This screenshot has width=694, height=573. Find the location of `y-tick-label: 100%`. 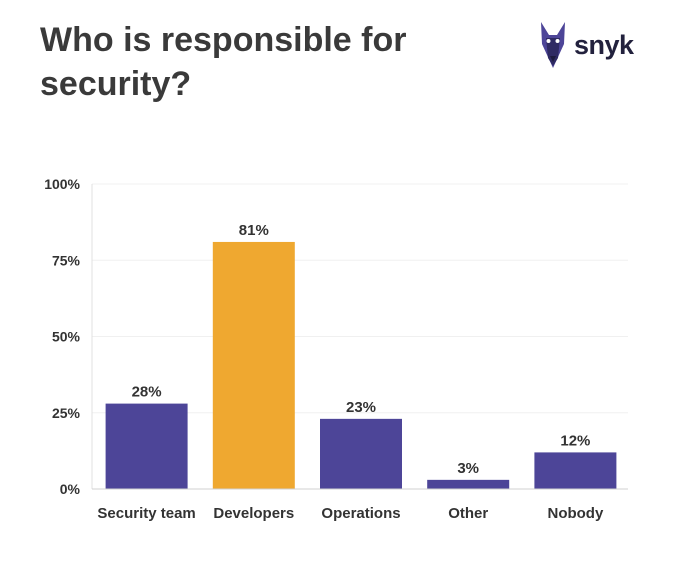

y-tick-label: 100% is located at coordinates (62, 184).